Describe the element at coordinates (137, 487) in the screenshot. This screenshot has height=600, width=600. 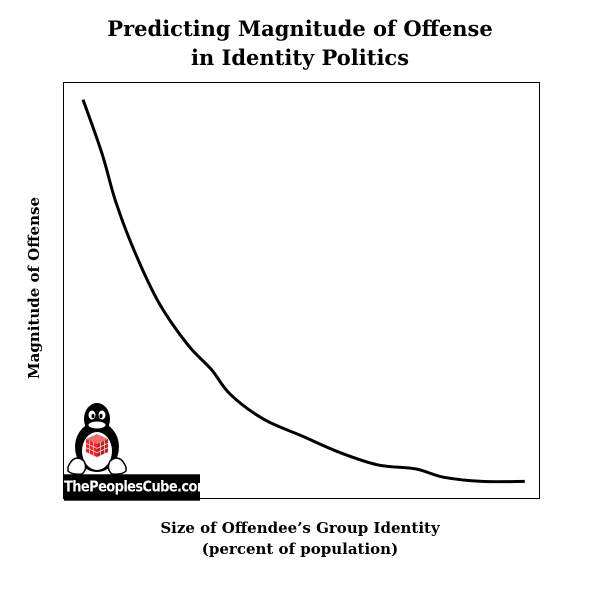
I see `watermark-text: ThePeoplesCube.com` at that location.